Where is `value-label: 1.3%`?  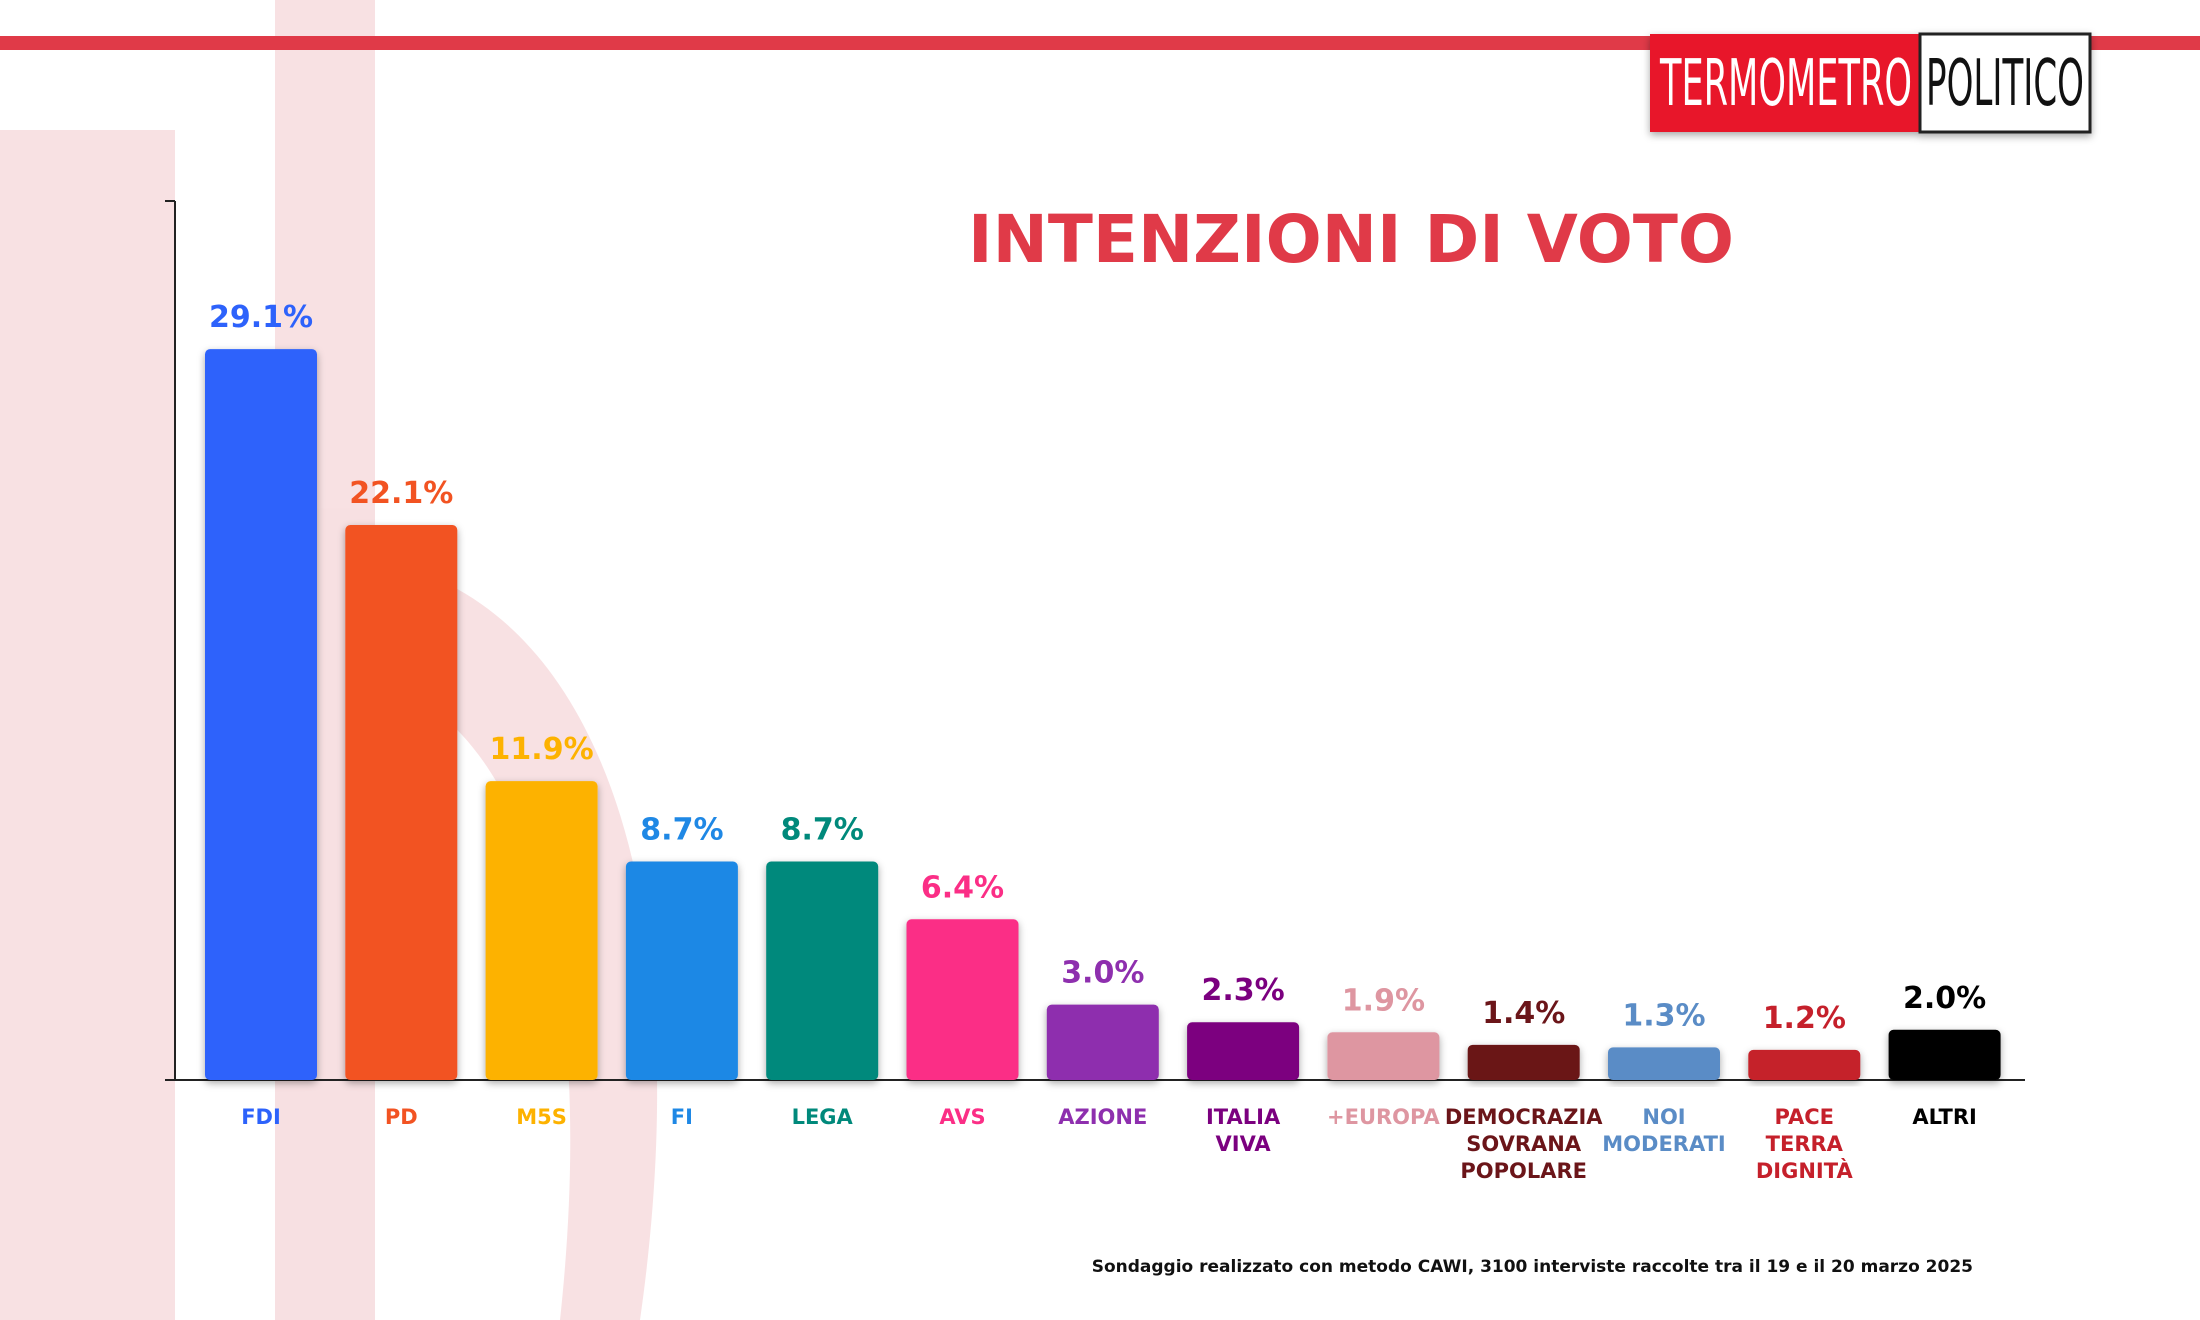 value-label: 1.3% is located at coordinates (1663, 1015).